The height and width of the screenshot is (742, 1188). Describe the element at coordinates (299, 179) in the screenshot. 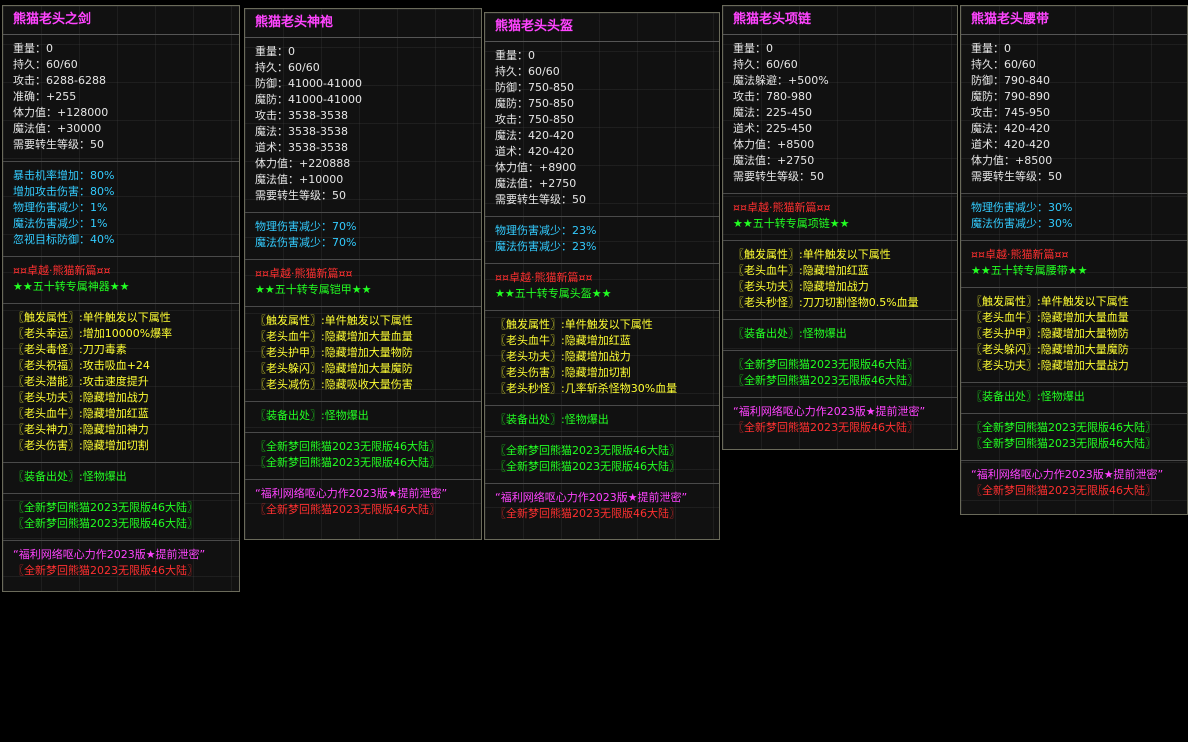

I see `tooltip-line: 魔法值：+10000` at that location.